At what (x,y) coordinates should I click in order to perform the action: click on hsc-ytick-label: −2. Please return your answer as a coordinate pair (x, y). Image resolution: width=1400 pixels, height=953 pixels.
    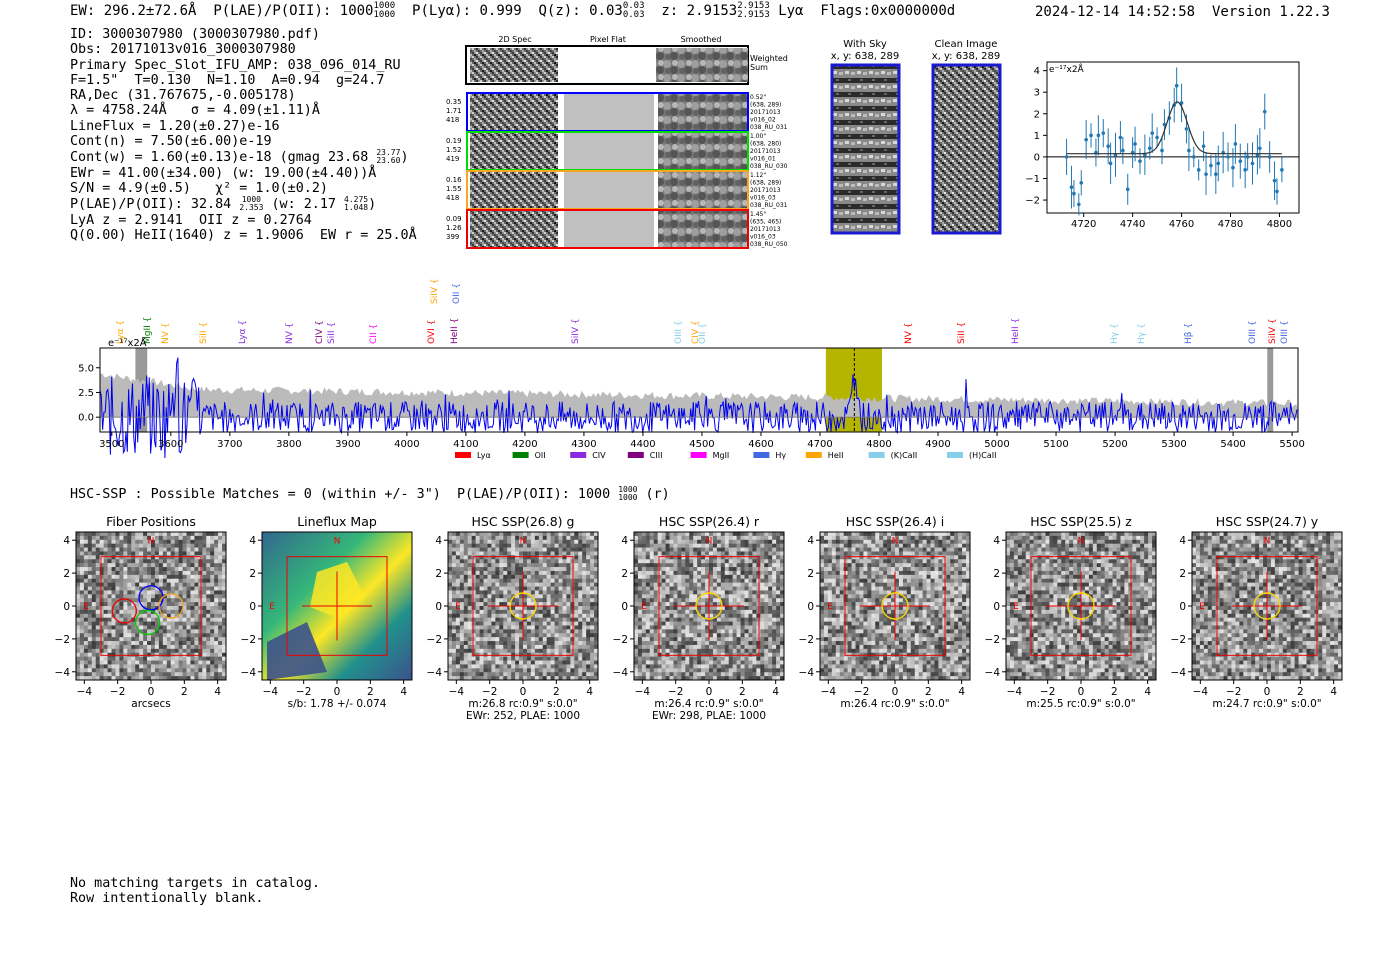
    Looking at the image, I should click on (1178, 640).